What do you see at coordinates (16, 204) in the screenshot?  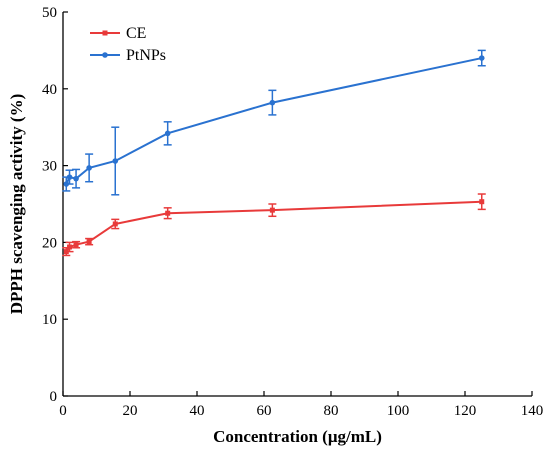 I see `y-axis-title: DPPH scavenging activity (%)` at bounding box center [16, 204].